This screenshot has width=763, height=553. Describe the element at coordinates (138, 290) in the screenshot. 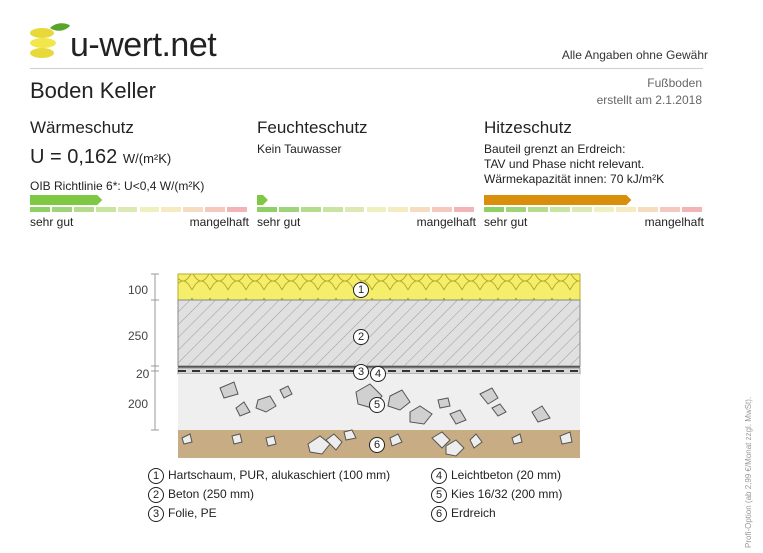

I see `dim-insulation: 100` at that location.